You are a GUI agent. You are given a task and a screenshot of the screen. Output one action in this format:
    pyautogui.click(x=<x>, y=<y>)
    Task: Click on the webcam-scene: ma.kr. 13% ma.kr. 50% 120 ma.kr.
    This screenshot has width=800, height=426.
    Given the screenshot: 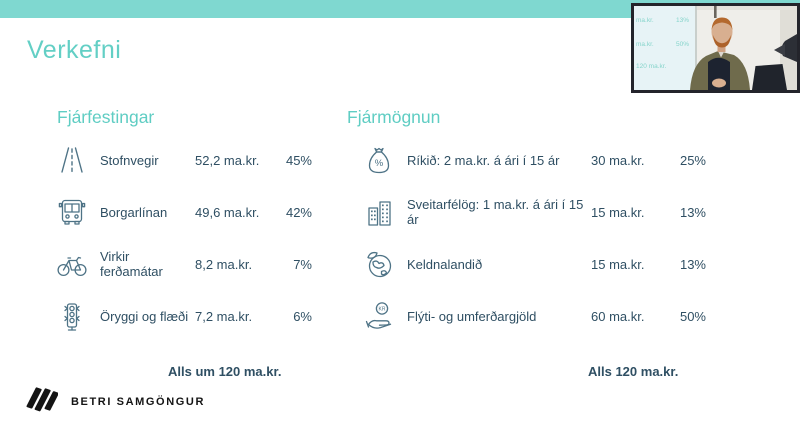 What is the action you would take?
    pyautogui.click(x=715, y=48)
    